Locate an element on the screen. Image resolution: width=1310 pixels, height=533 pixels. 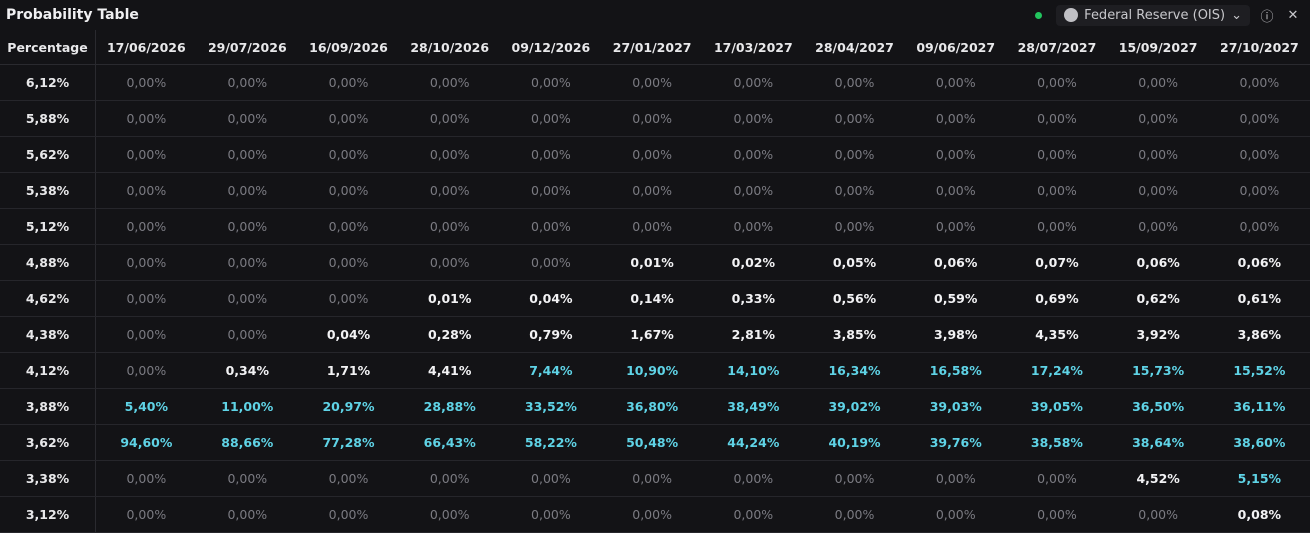
probability-cell: 0,59% is located at coordinates (956, 298).